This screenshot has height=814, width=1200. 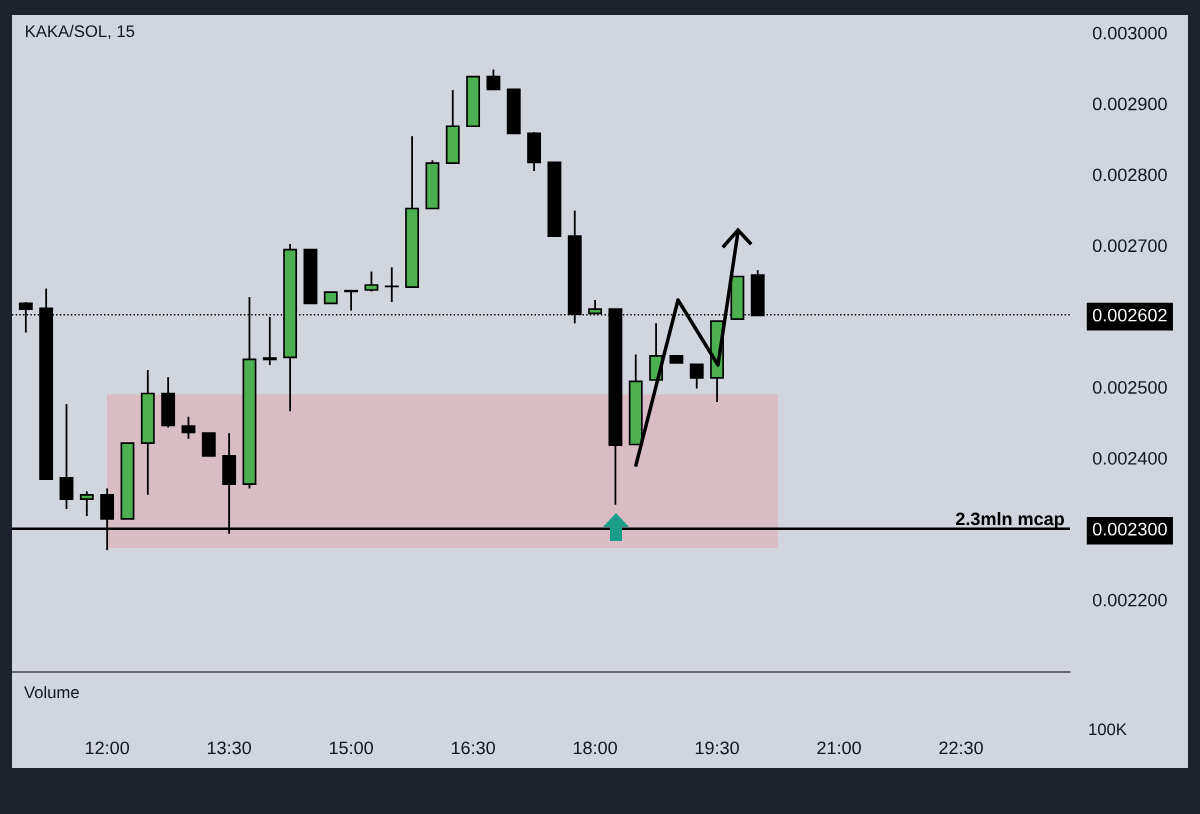 I want to click on y-tick-label: 0.002300, so click(x=1129, y=529).